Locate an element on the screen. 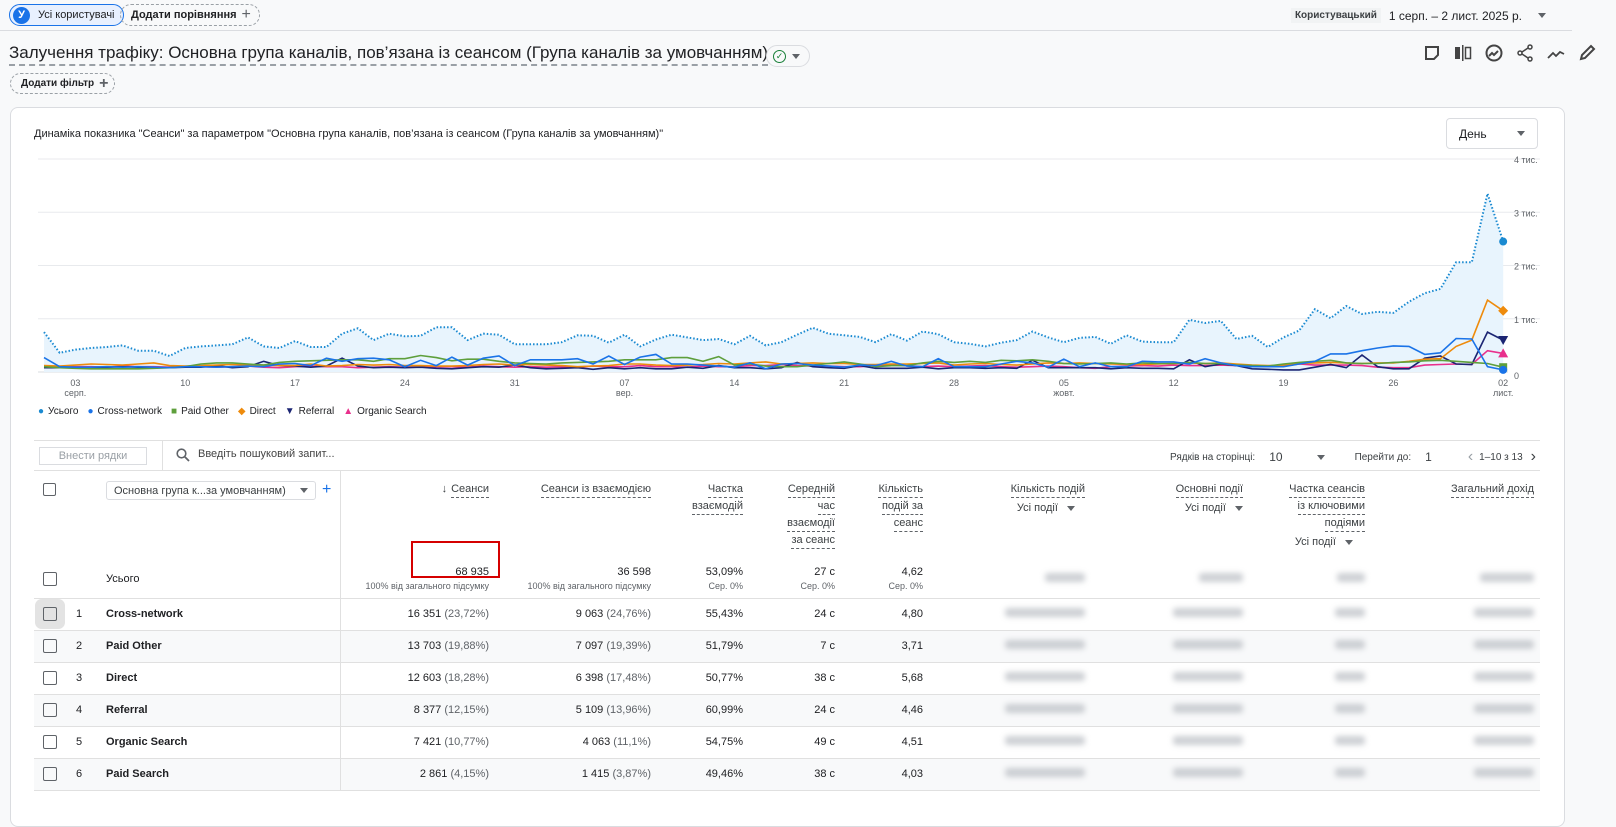  goto-input: 1 is located at coordinates (1428, 457).